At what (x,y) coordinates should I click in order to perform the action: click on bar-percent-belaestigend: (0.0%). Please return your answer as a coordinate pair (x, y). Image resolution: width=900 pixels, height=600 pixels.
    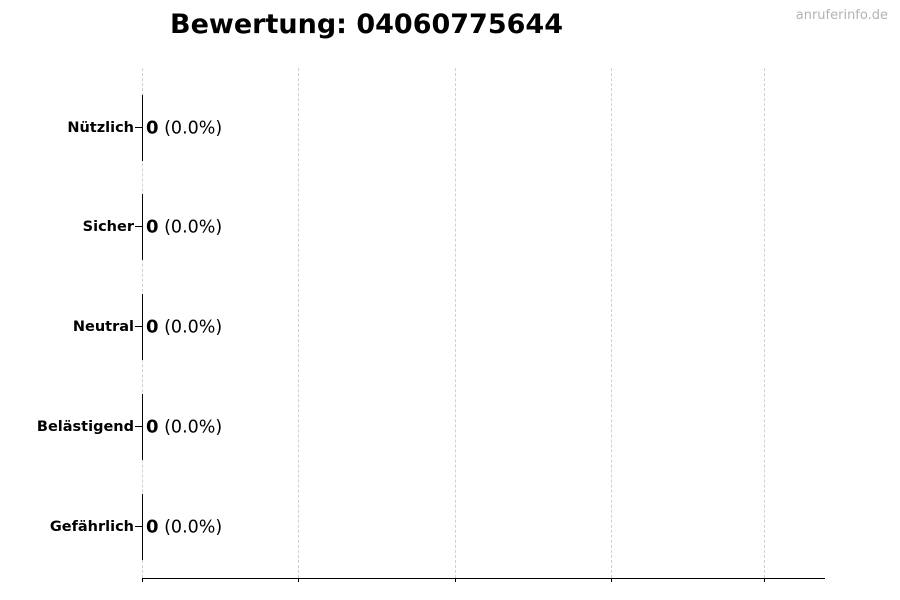
    Looking at the image, I should click on (193, 427).